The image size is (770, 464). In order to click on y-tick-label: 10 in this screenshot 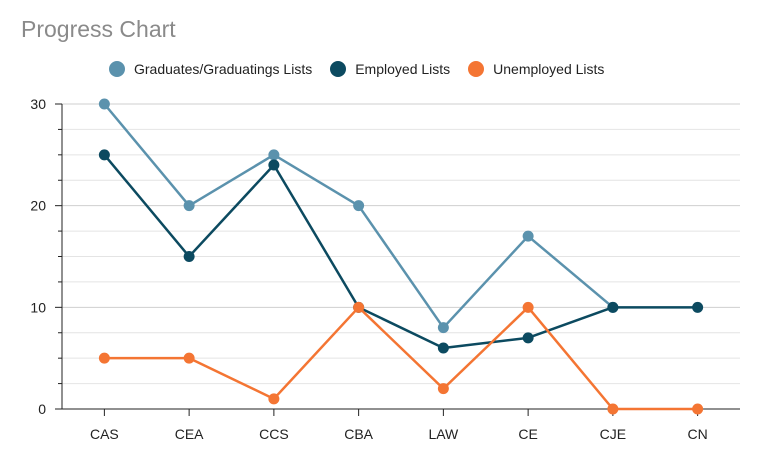, I will do `click(38, 307)`.